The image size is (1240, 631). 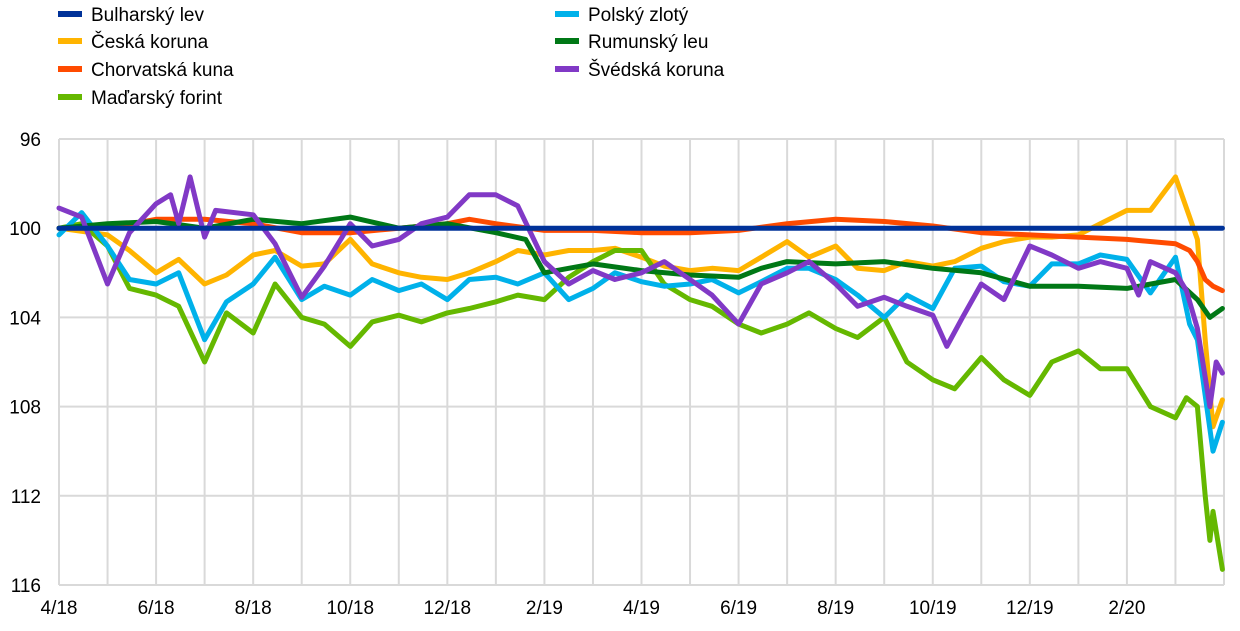 What do you see at coordinates (30, 140) in the screenshot?
I see `y-tick-label: 96` at bounding box center [30, 140].